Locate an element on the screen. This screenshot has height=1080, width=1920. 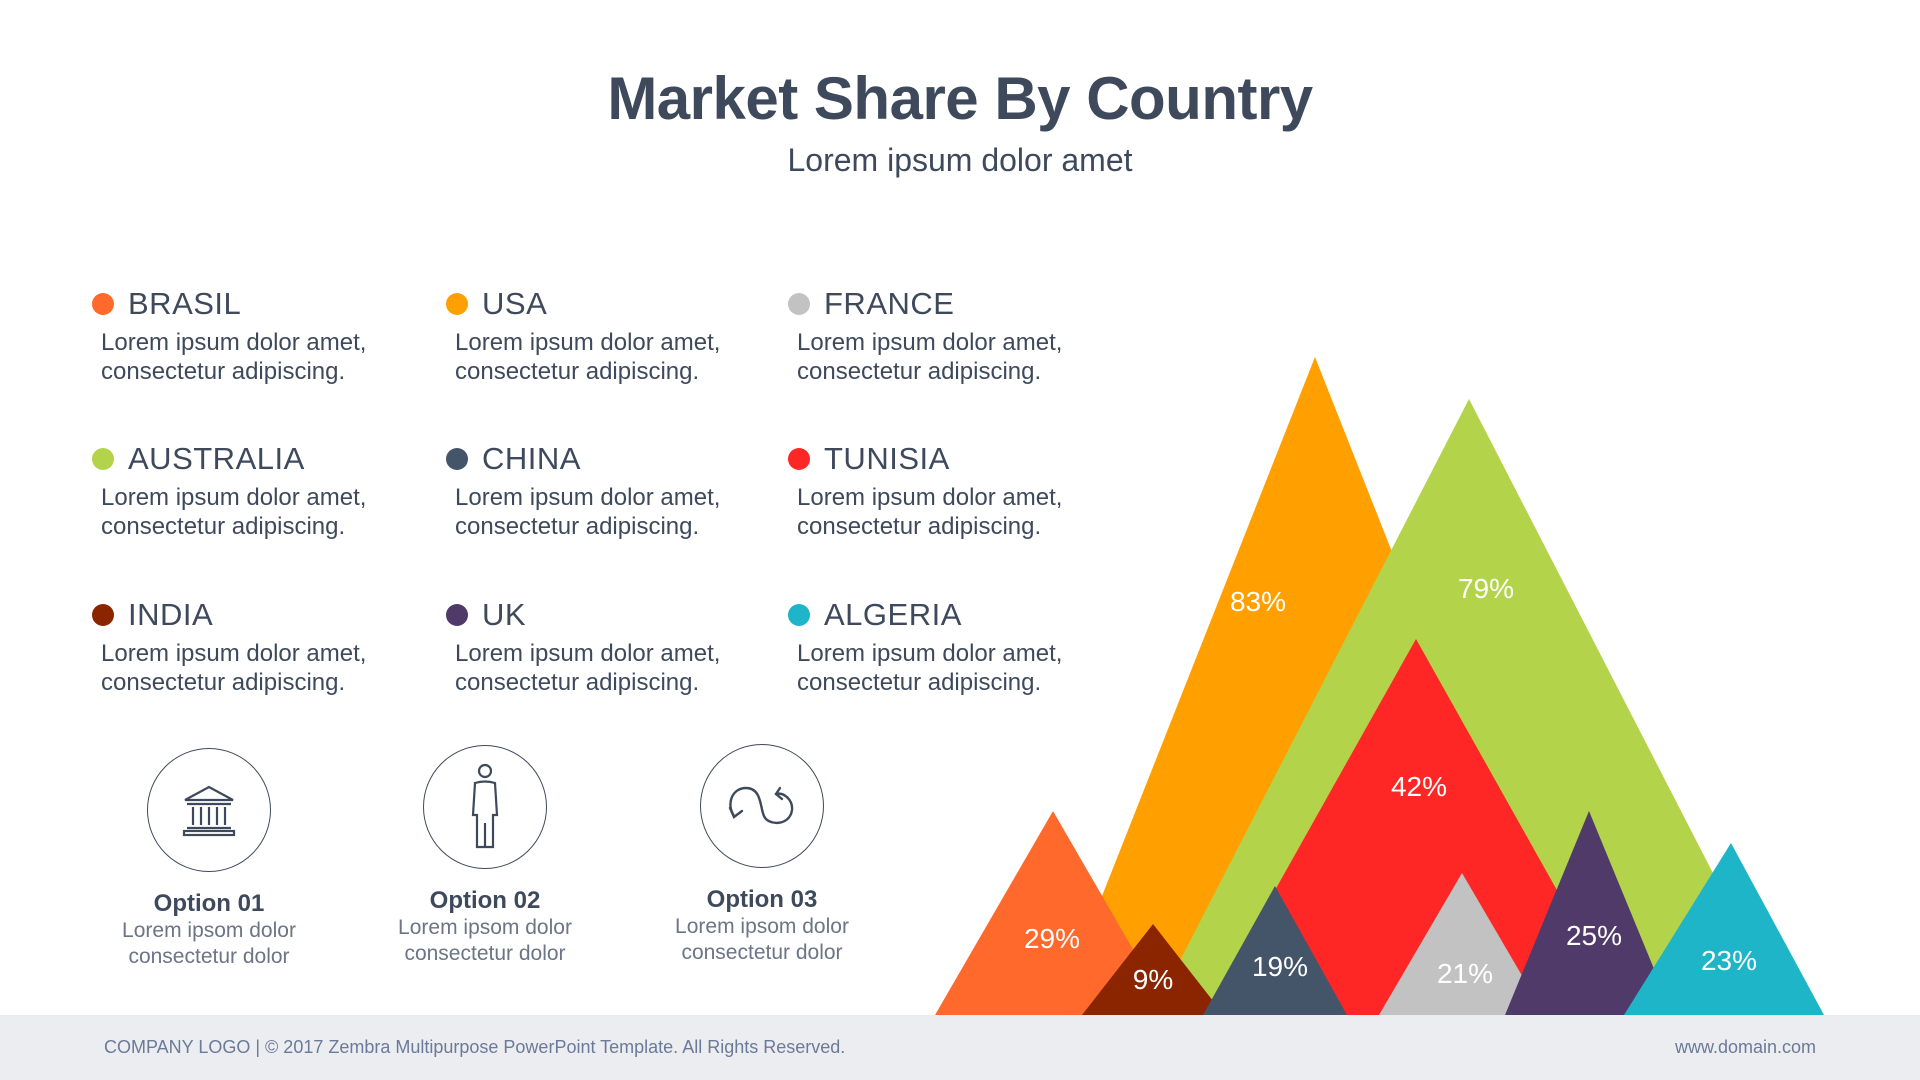
legend-name: AUSTRALIA is located at coordinates (216, 458).